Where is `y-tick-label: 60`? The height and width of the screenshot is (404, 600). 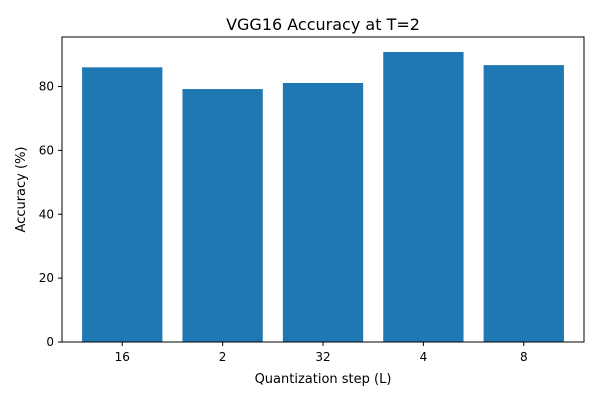 y-tick-label: 60 is located at coordinates (46, 150).